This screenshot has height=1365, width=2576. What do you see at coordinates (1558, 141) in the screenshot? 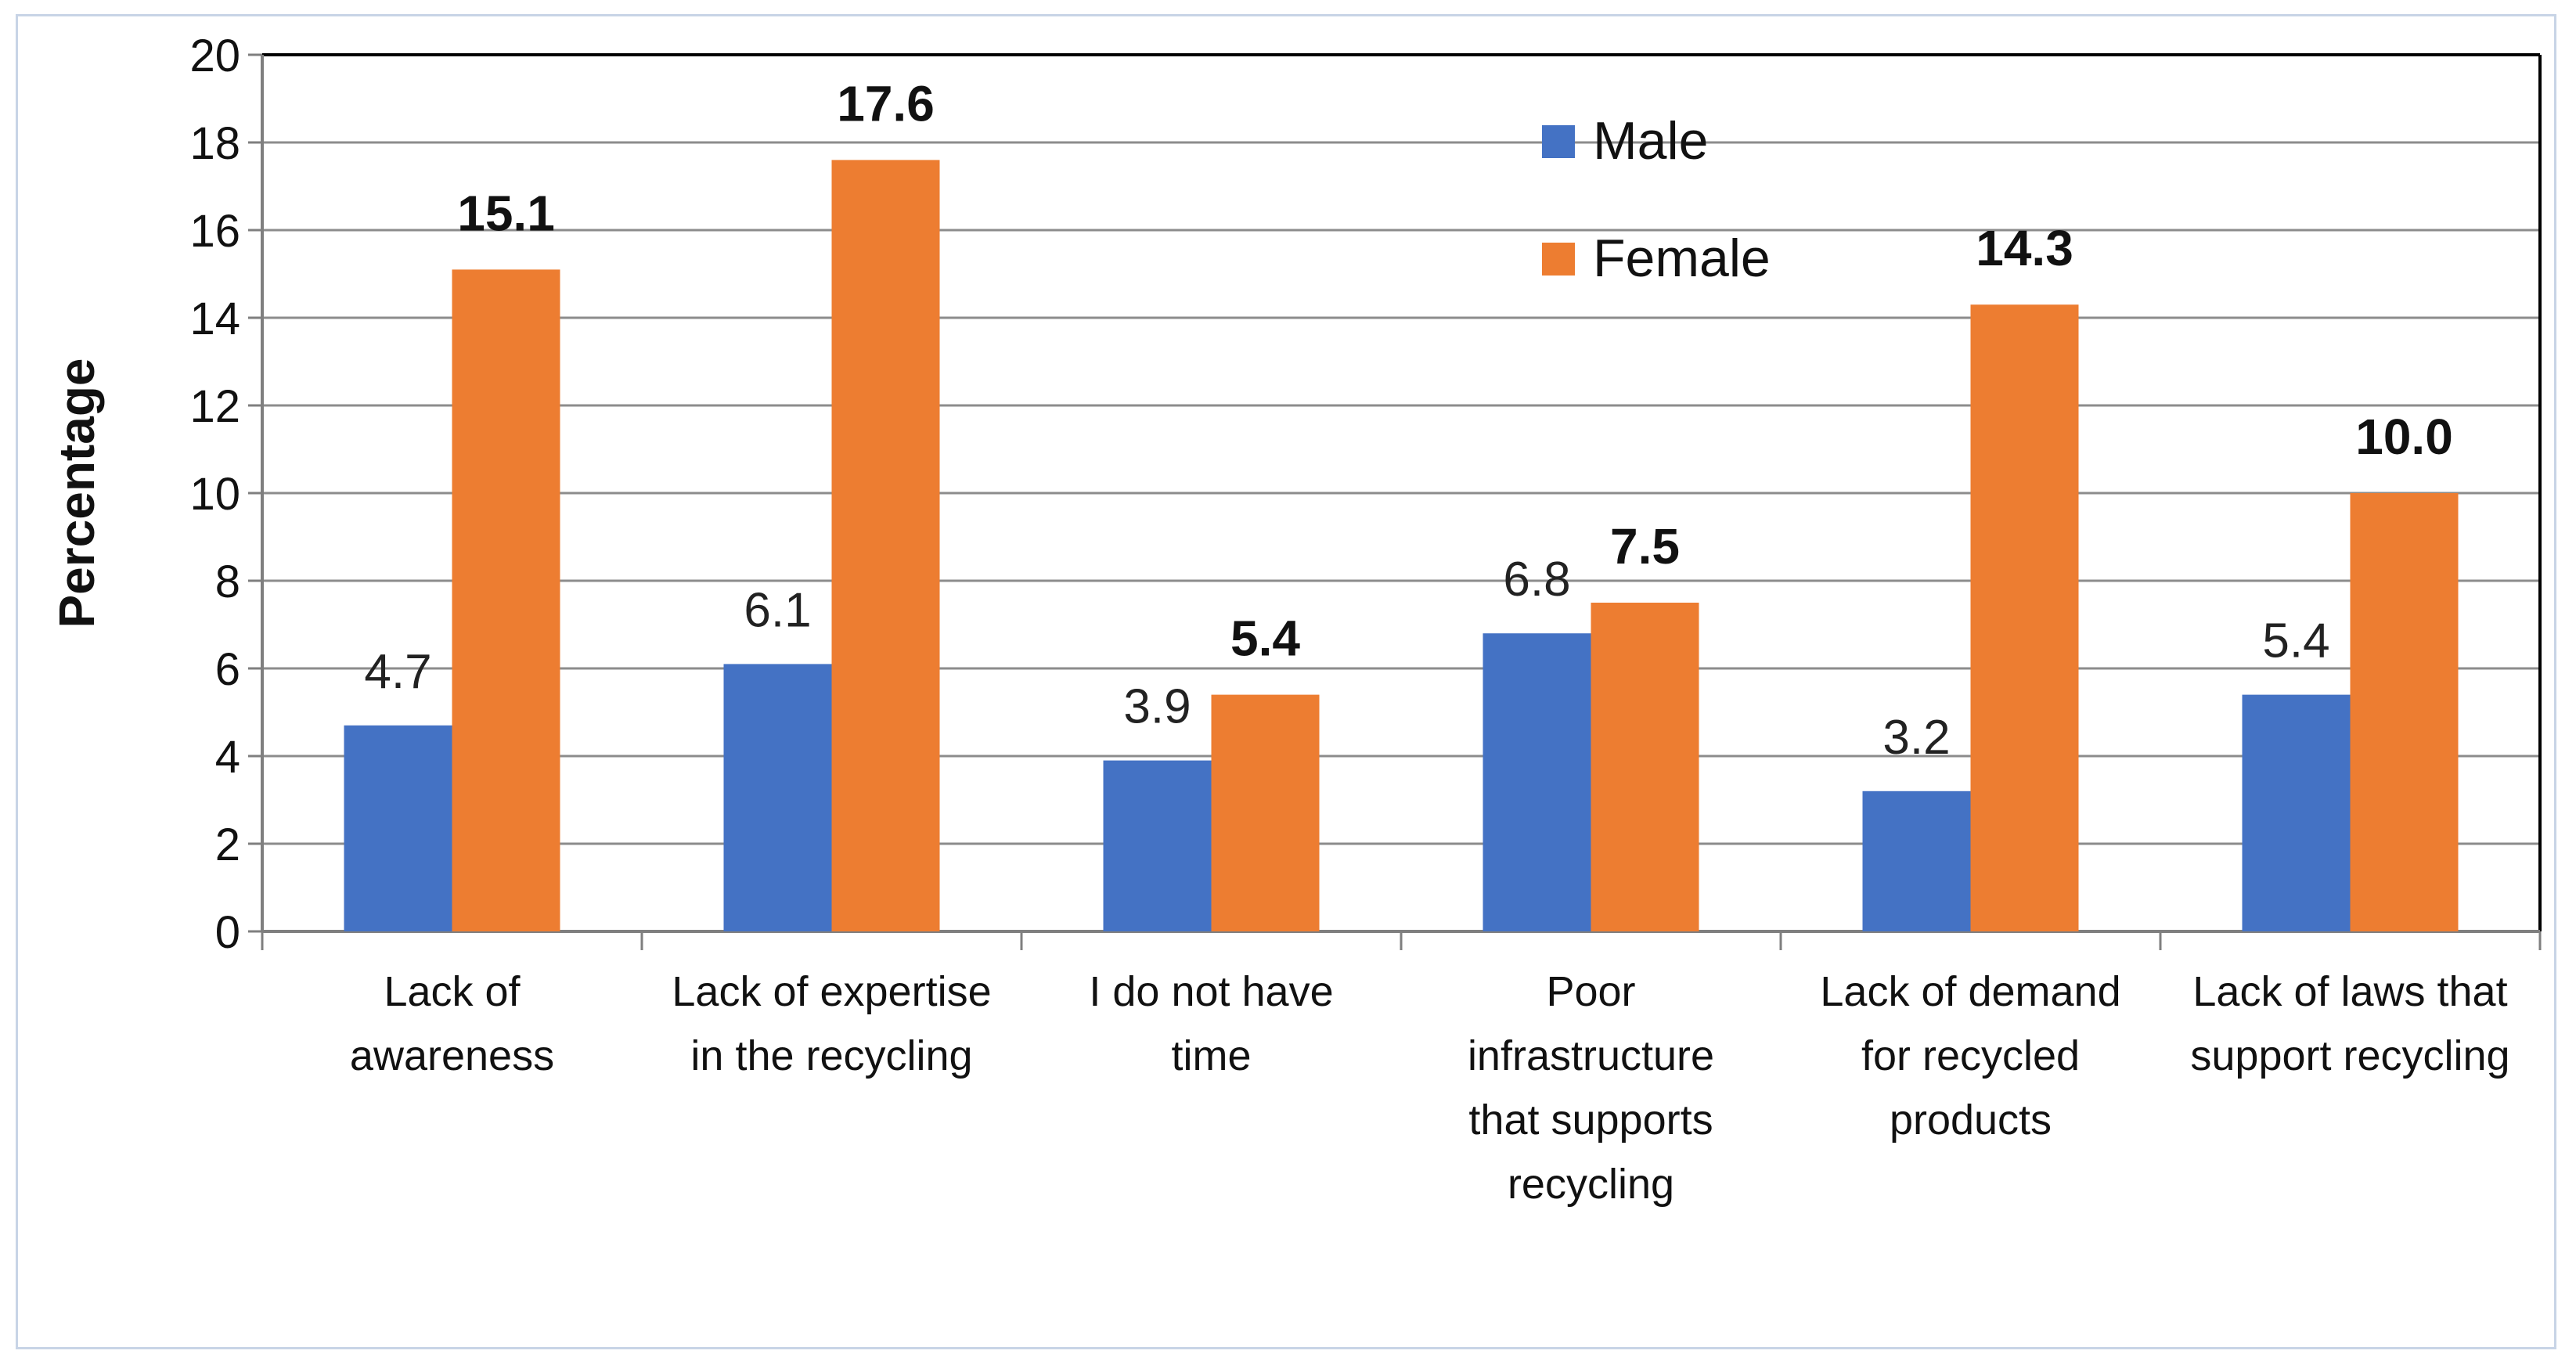
I see `legend-swatch-male` at bounding box center [1558, 141].